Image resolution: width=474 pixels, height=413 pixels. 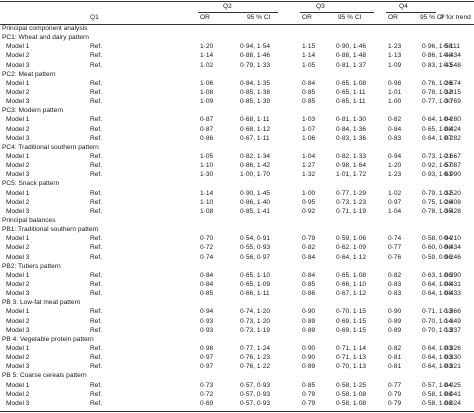 I want to click on q3-ci-cell: 0·77, 1·29, so click(x=351, y=193).